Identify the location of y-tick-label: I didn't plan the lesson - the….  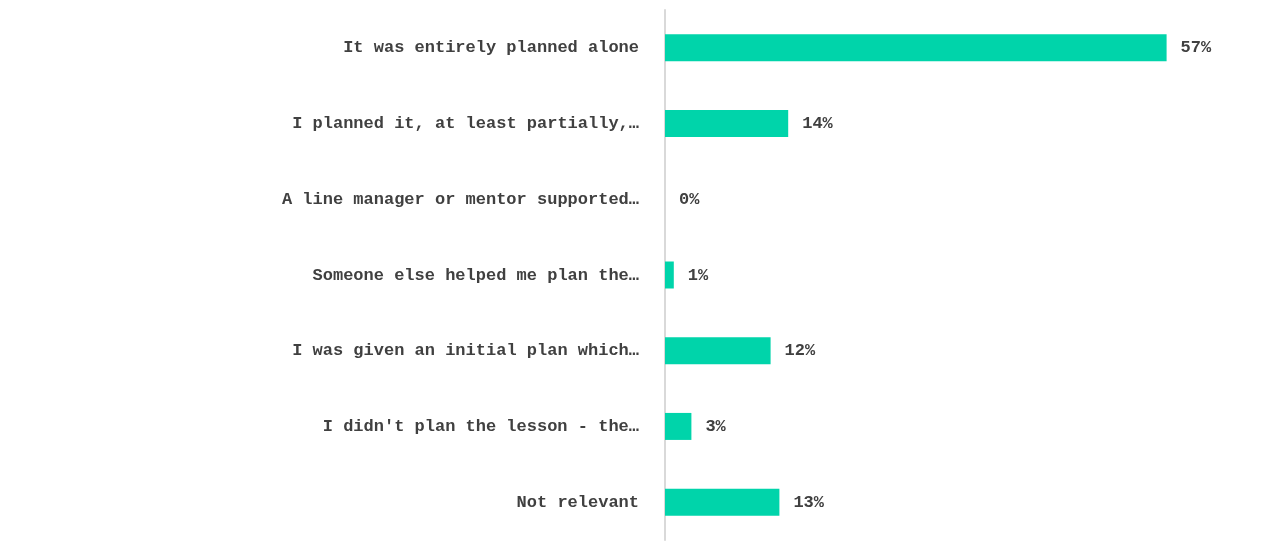
(480, 426).